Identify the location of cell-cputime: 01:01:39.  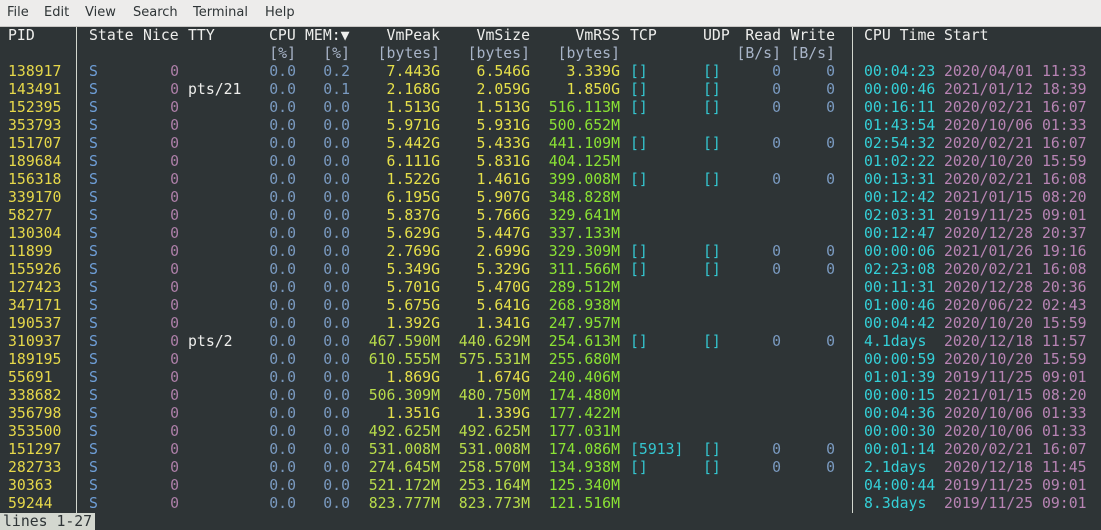
(900, 377).